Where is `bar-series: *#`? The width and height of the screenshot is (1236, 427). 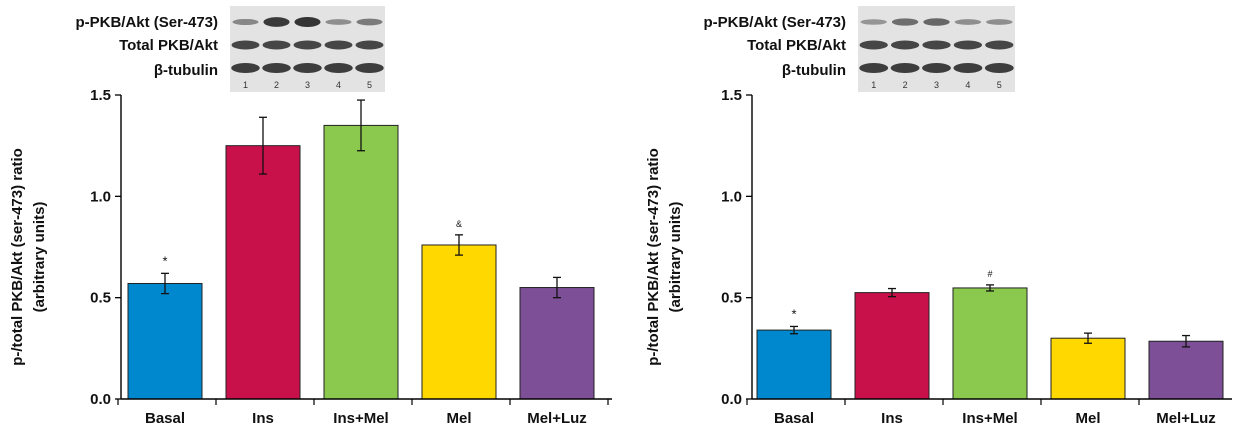 bar-series: *# is located at coordinates (990, 334).